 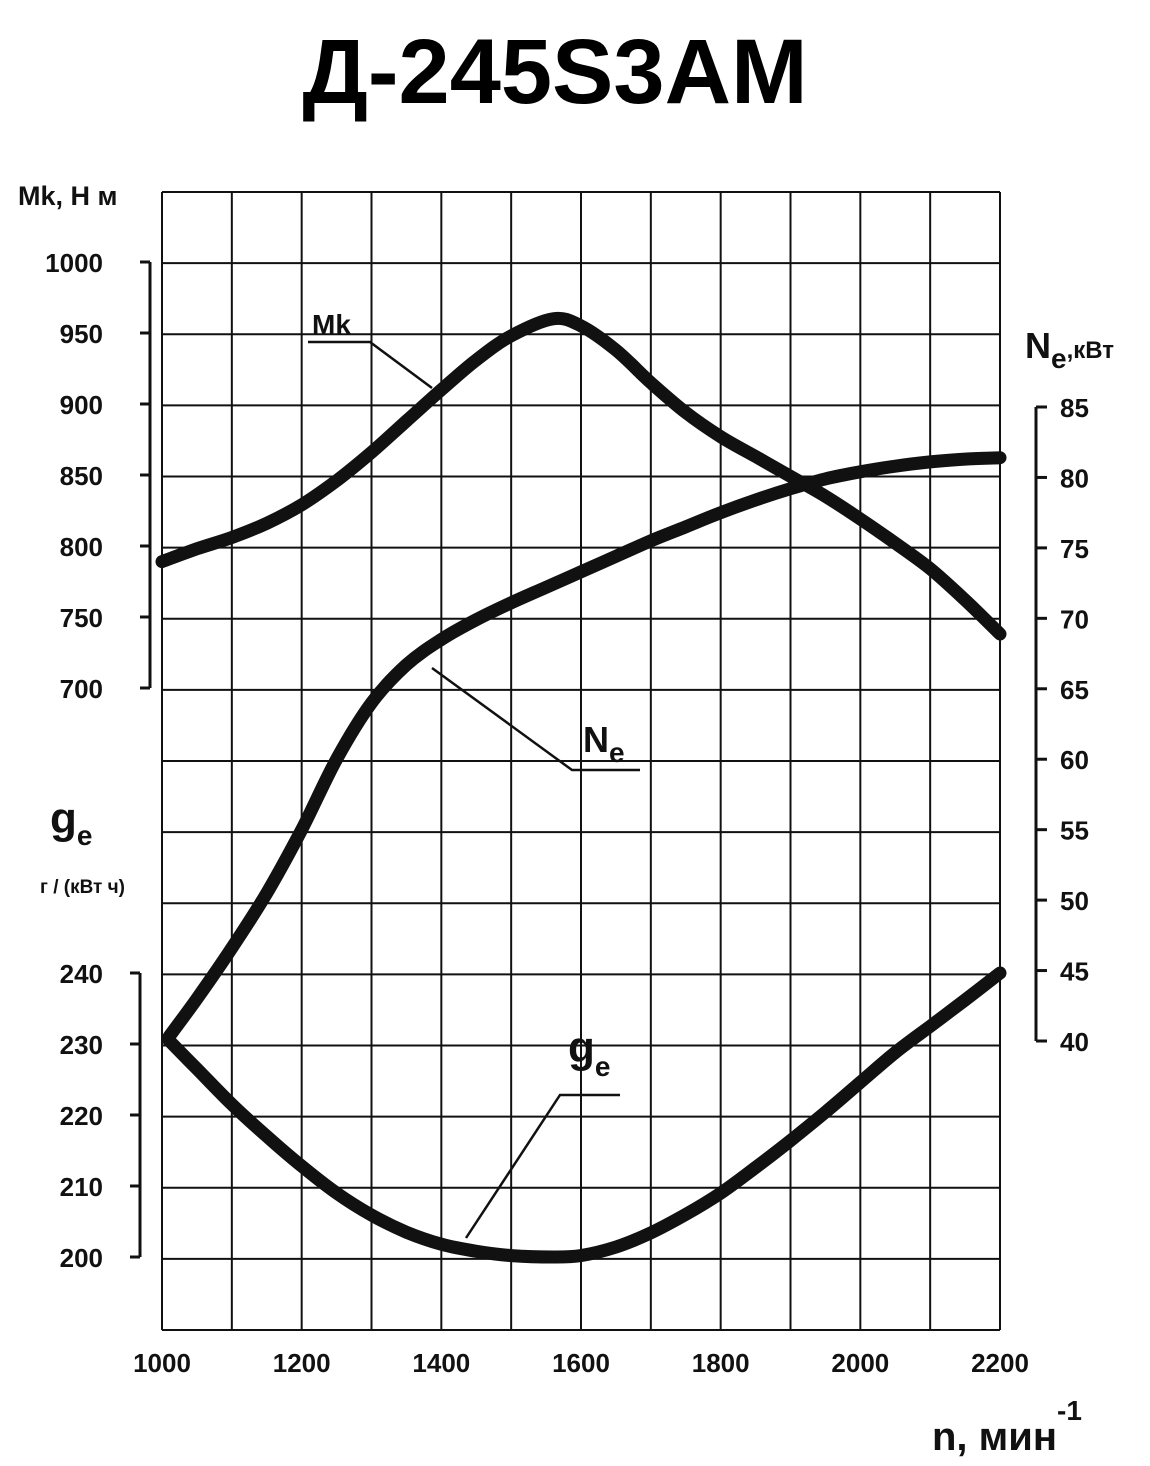 What do you see at coordinates (604, 743) in the screenshot?
I see `power-series-label: Ne` at bounding box center [604, 743].